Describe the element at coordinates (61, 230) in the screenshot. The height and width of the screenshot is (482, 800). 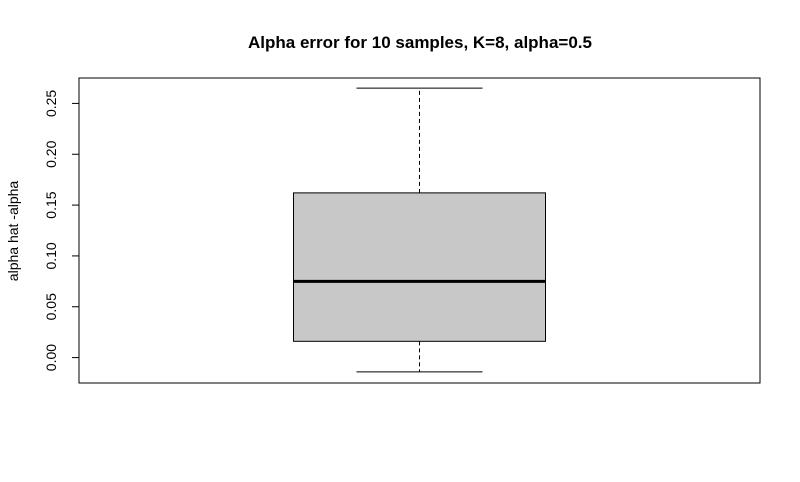
I see `y-axis: 0.00 0.05 0.10 0.15 0.20 0.25` at that location.